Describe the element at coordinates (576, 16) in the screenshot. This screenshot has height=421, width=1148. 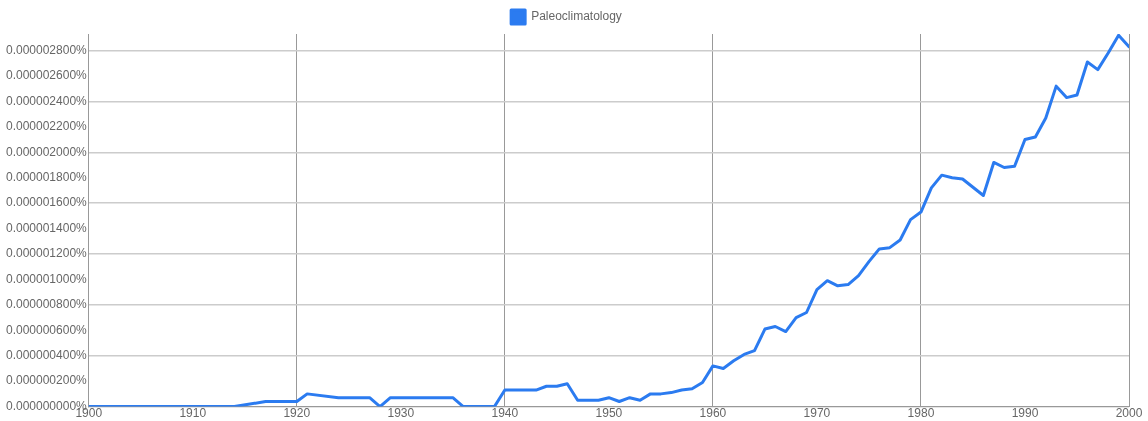
I see `legend-label: Paleoclimatology` at that location.